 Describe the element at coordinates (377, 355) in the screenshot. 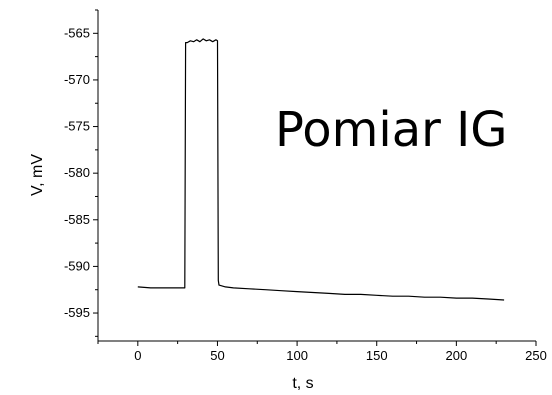

I see `x-tick-label: 150` at that location.